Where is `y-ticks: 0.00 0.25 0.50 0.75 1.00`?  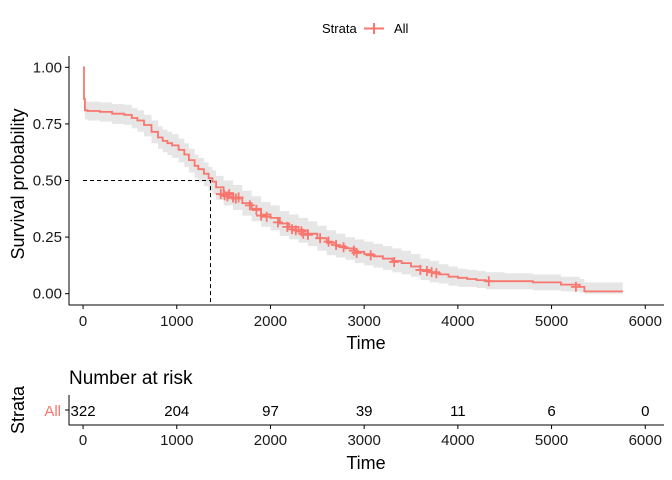 y-ticks: 0.00 0.25 0.50 0.75 1.00 is located at coordinates (51, 181).